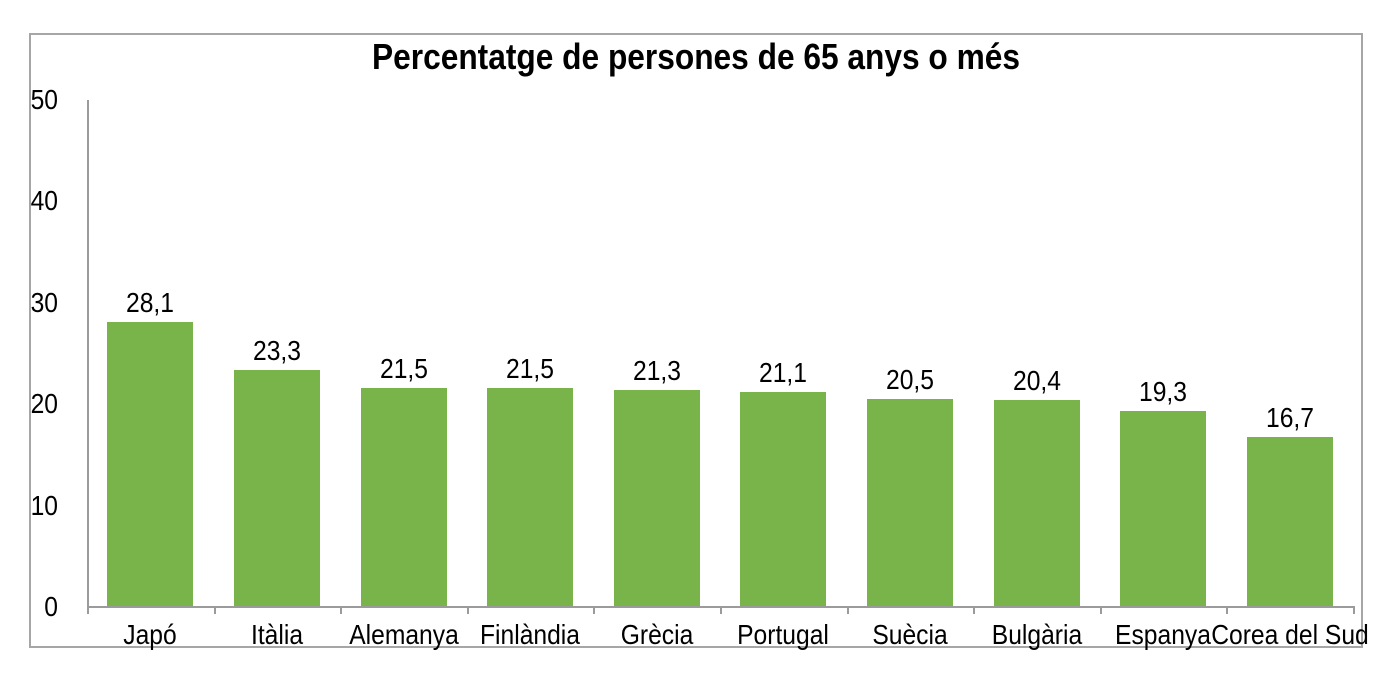 Image resolution: width=1392 pixels, height=676 pixels. What do you see at coordinates (910, 634) in the screenshot?
I see `x-tick-label-7: Suècia` at bounding box center [910, 634].